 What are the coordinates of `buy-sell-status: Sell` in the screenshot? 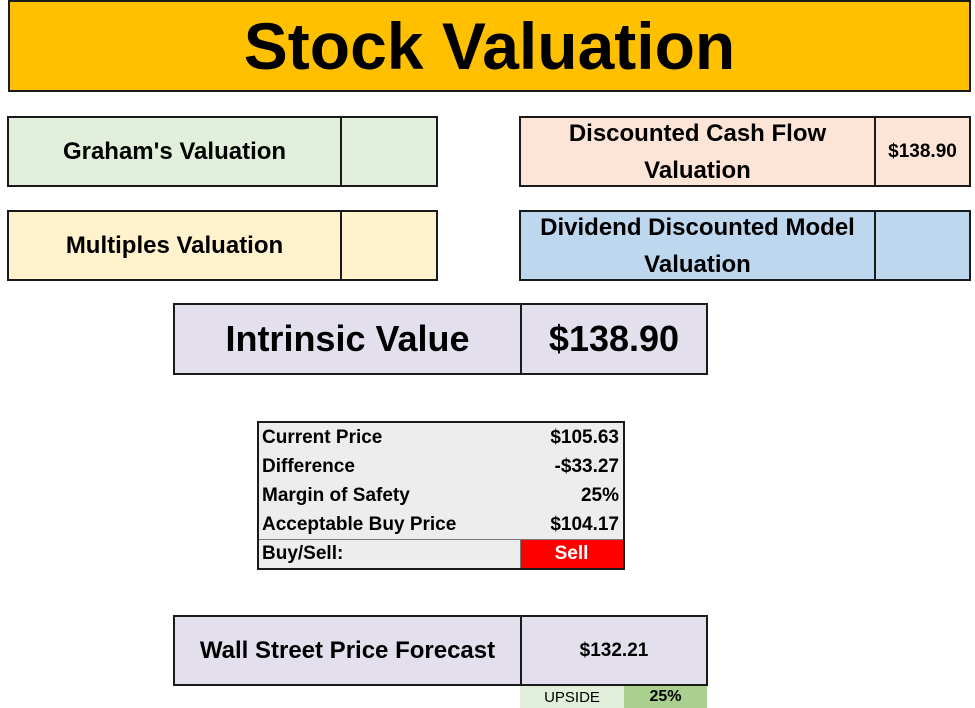 It's located at (572, 554).